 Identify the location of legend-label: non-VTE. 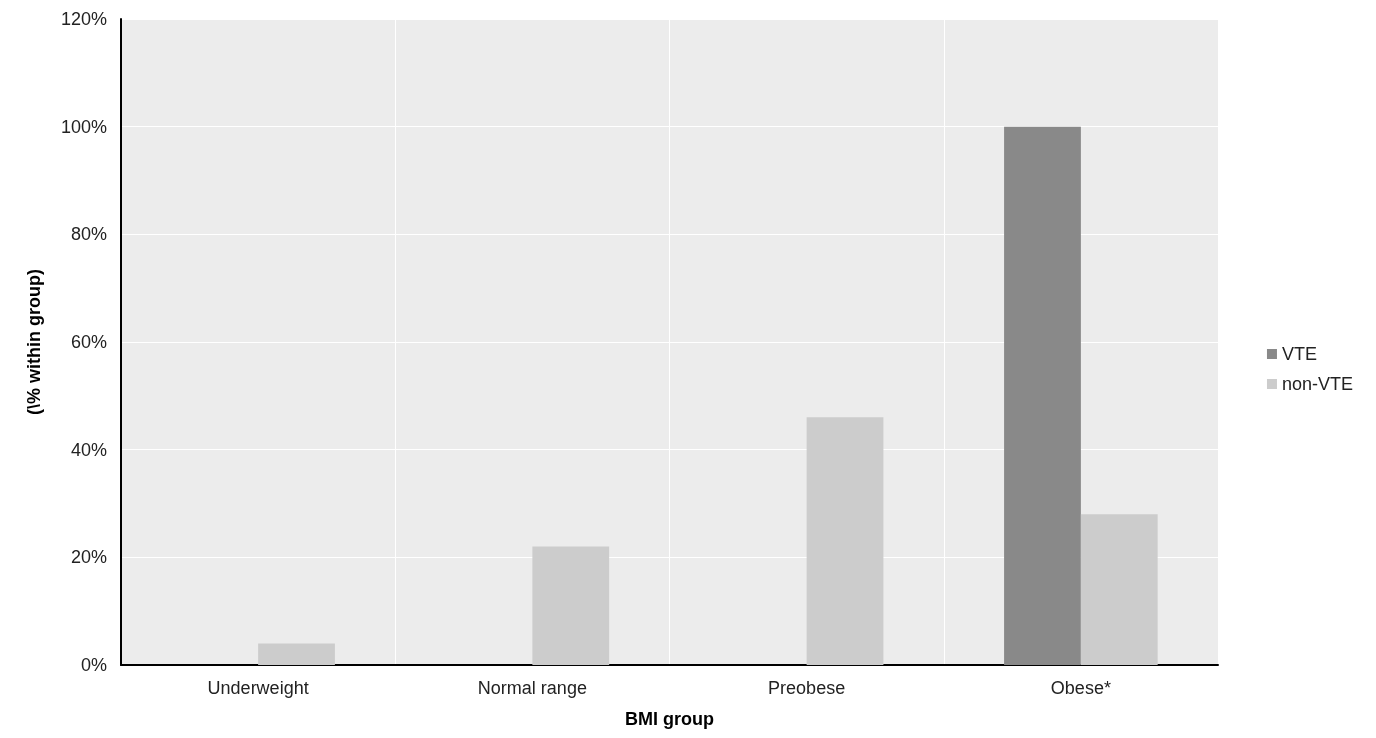
(1317, 384).